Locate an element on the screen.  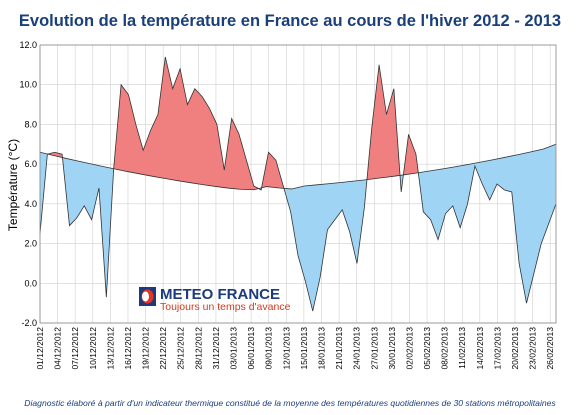
x-tick-label: 15/01/2013 is located at coordinates (304, 348).